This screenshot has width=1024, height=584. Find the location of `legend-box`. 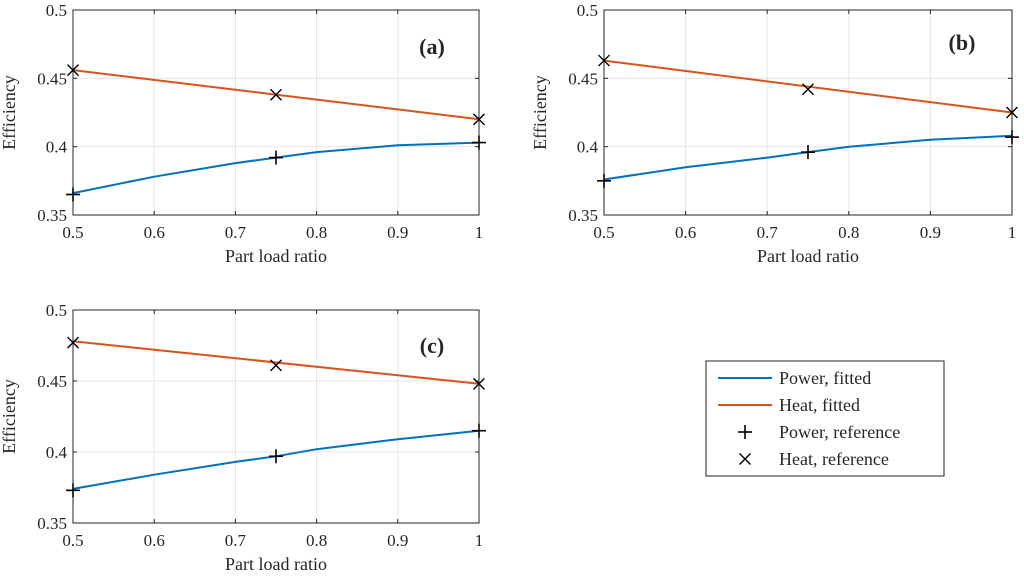

legend-box is located at coordinates (825, 418).